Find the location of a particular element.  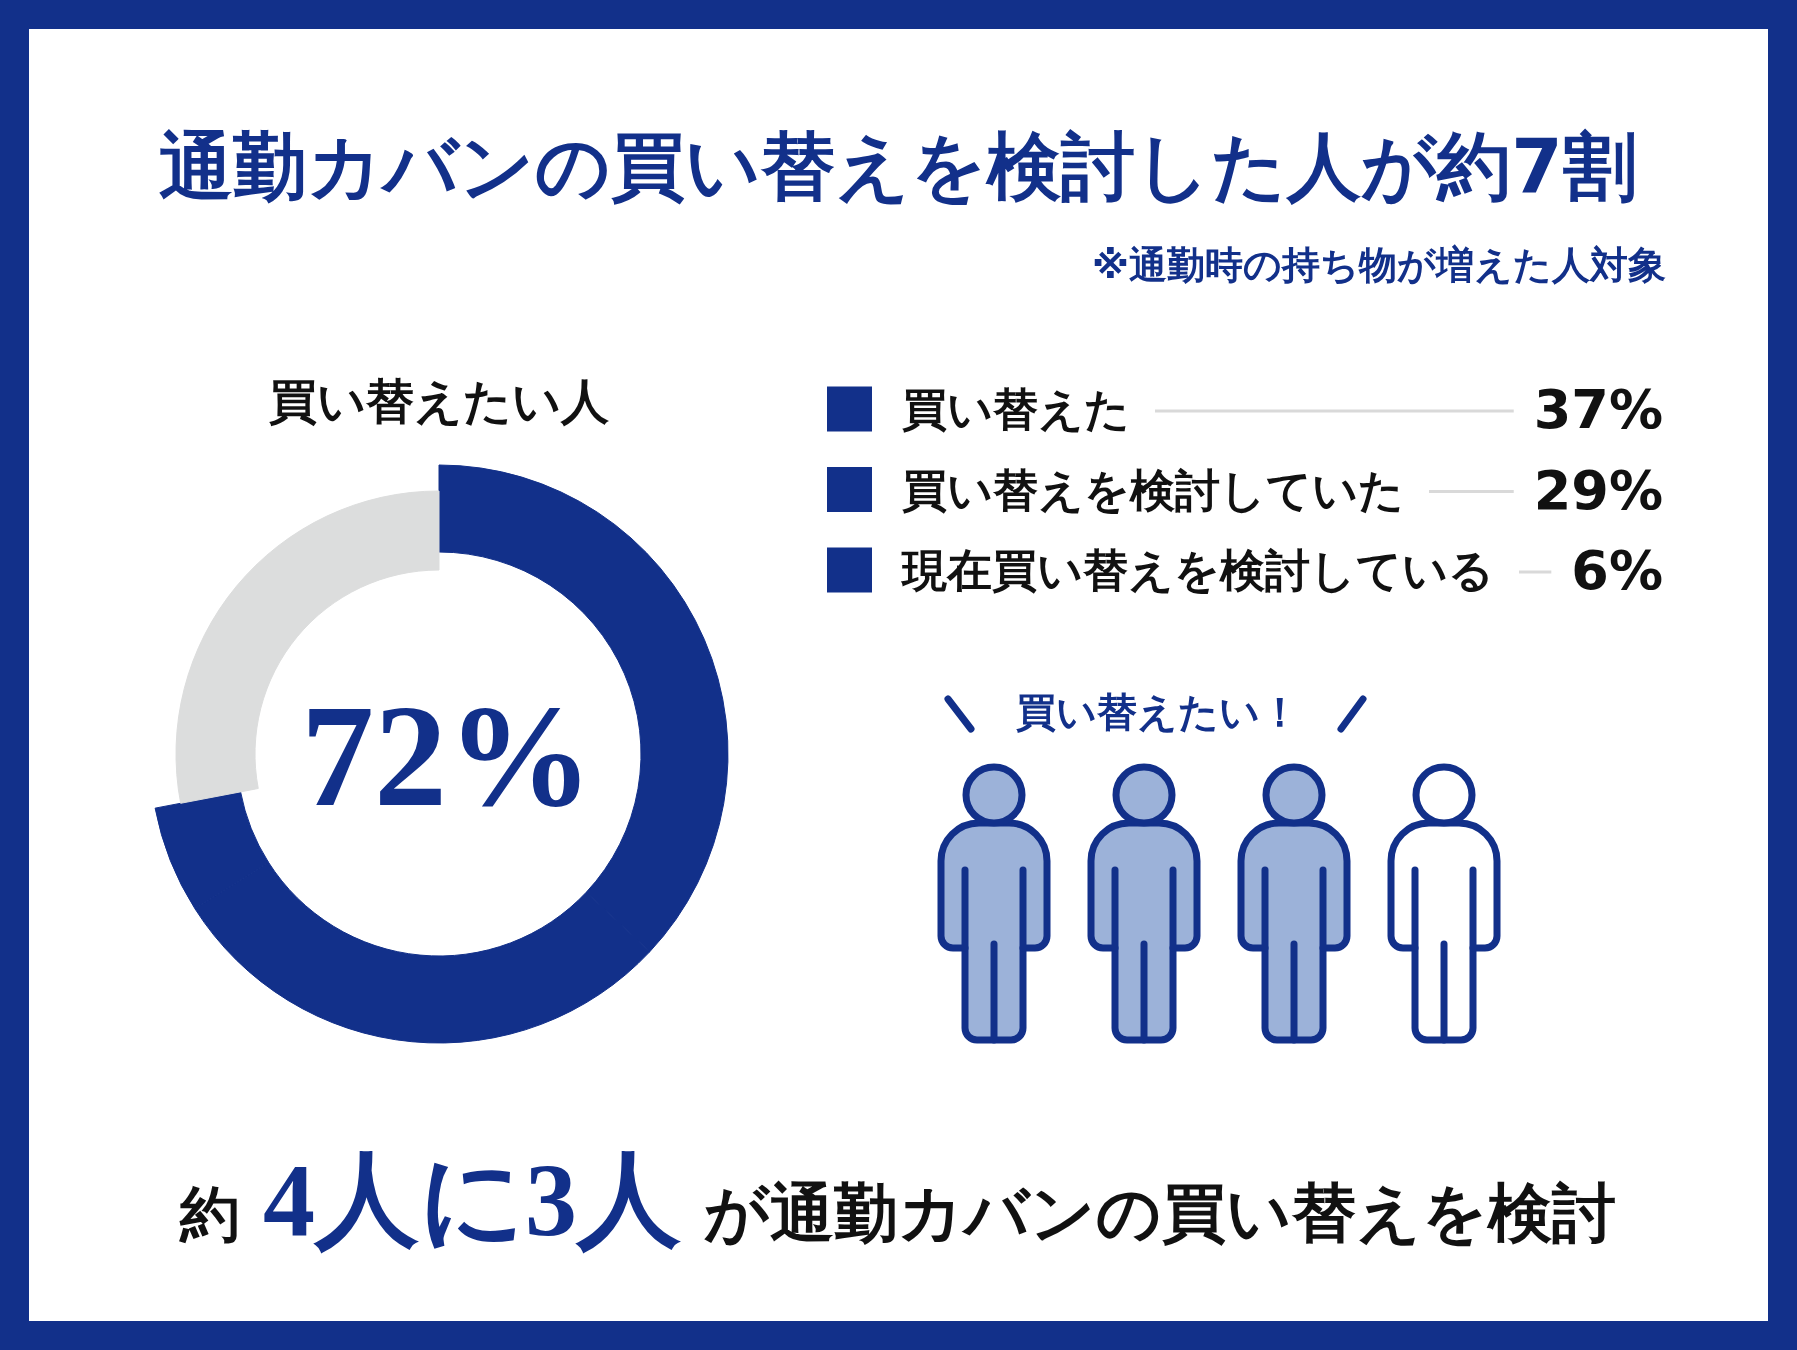

text: 約 is located at coordinates (209, 1214).